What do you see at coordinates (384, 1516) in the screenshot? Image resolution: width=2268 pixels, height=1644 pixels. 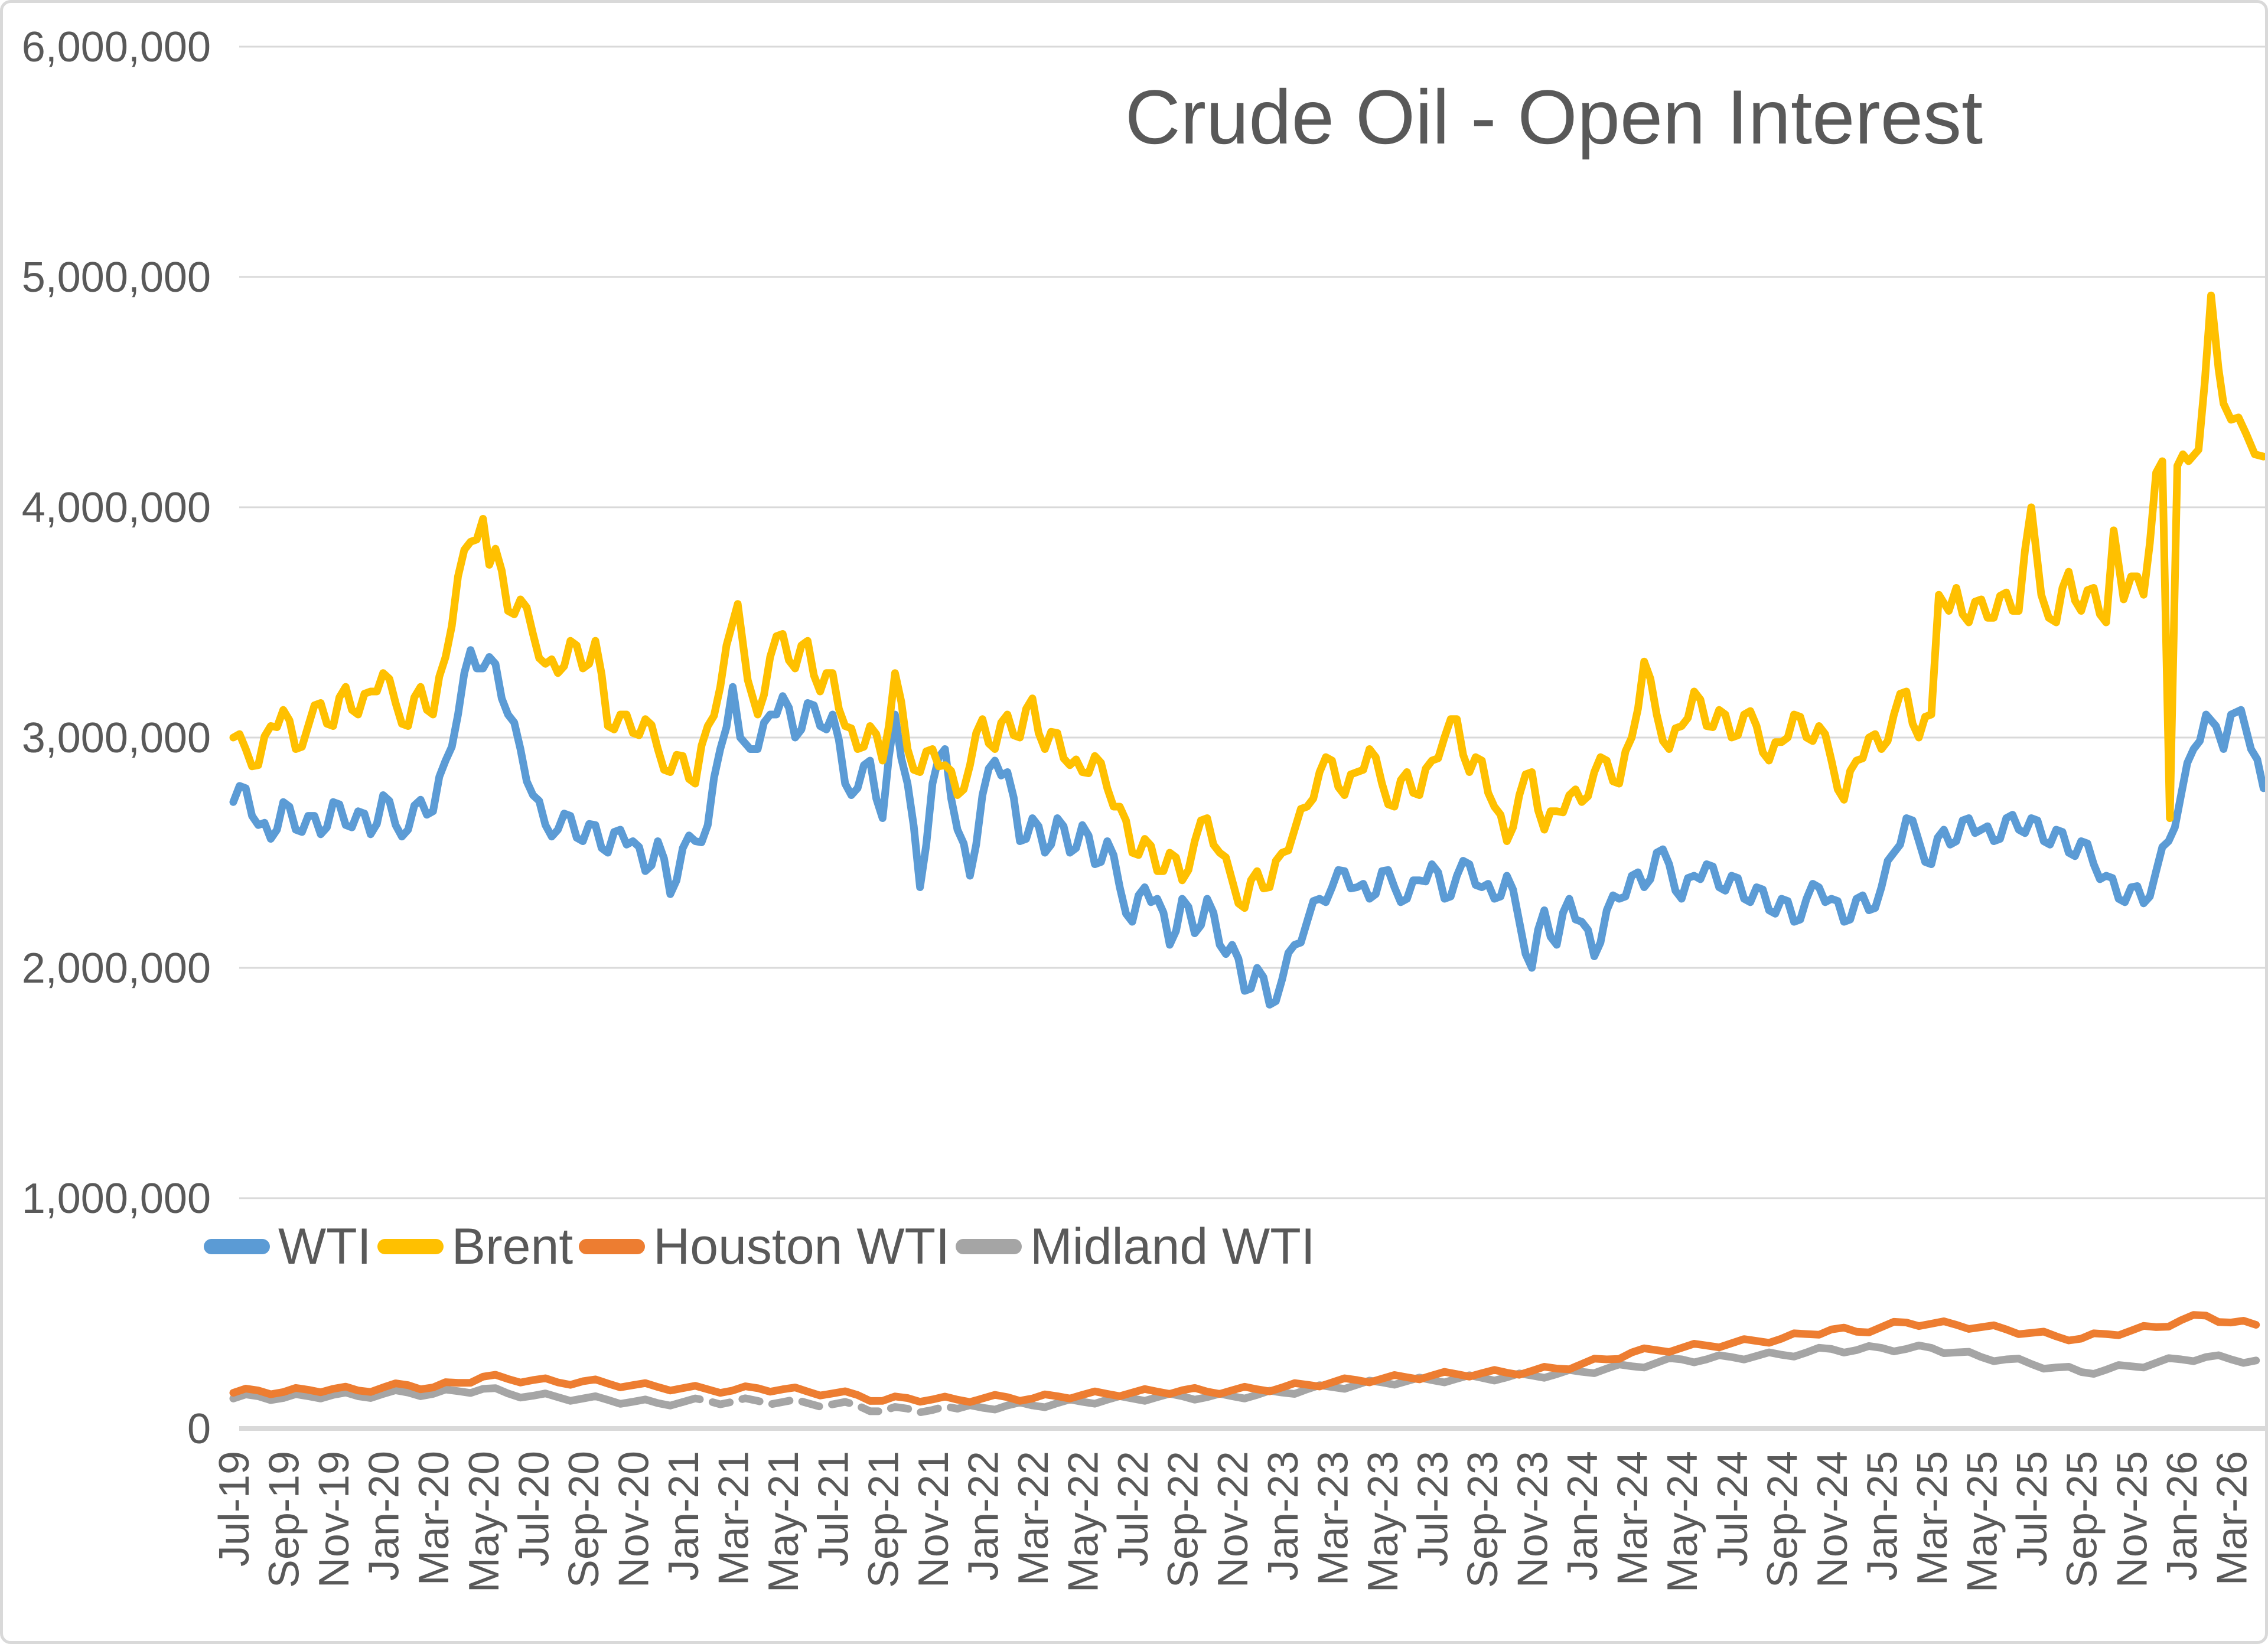 I see `x-tick-label: Jan-20` at bounding box center [384, 1516].